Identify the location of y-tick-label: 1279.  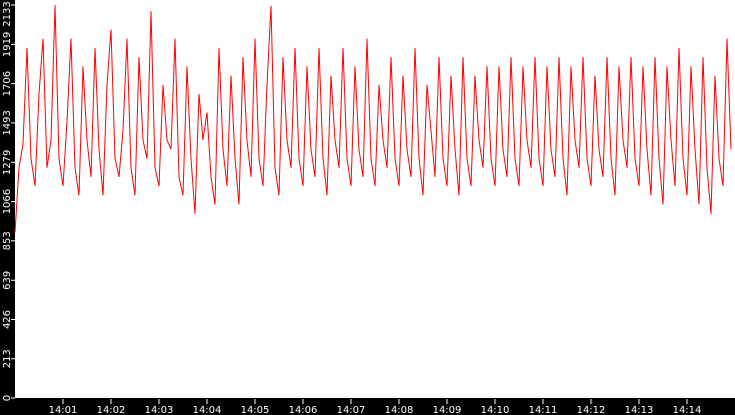
(7, 162).